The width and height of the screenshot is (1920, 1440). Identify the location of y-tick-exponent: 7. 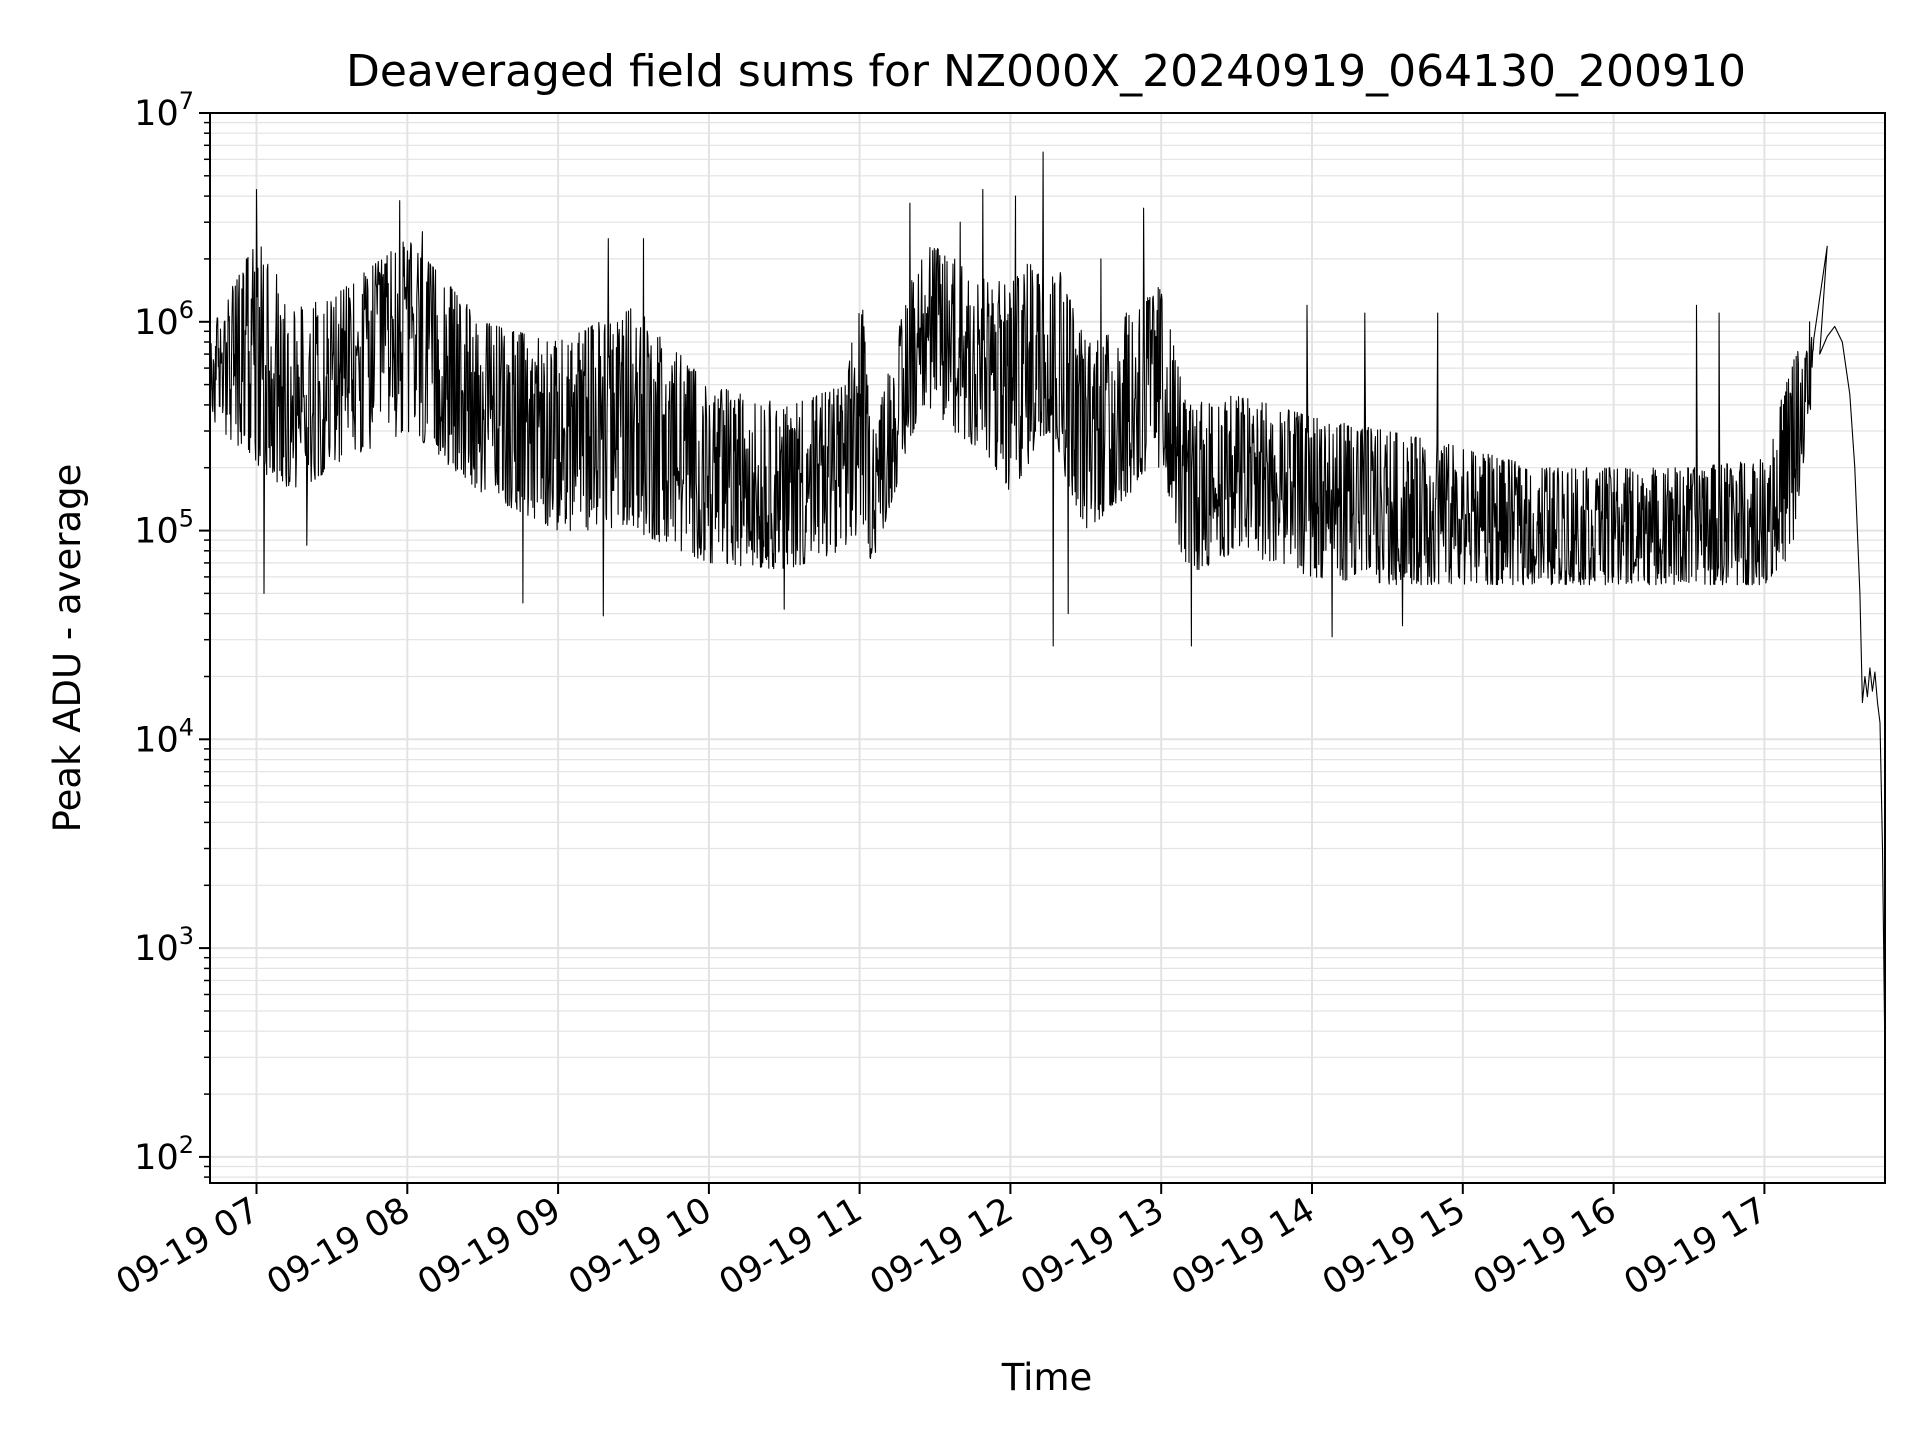
(186, 101).